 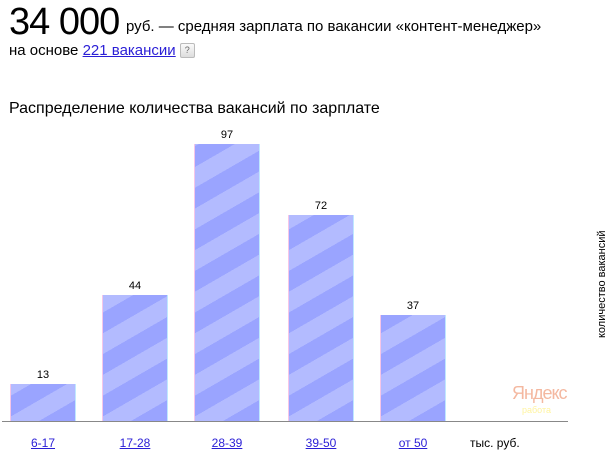 What do you see at coordinates (43, 443) in the screenshot?
I see `x-tick-link: 6-17` at bounding box center [43, 443].